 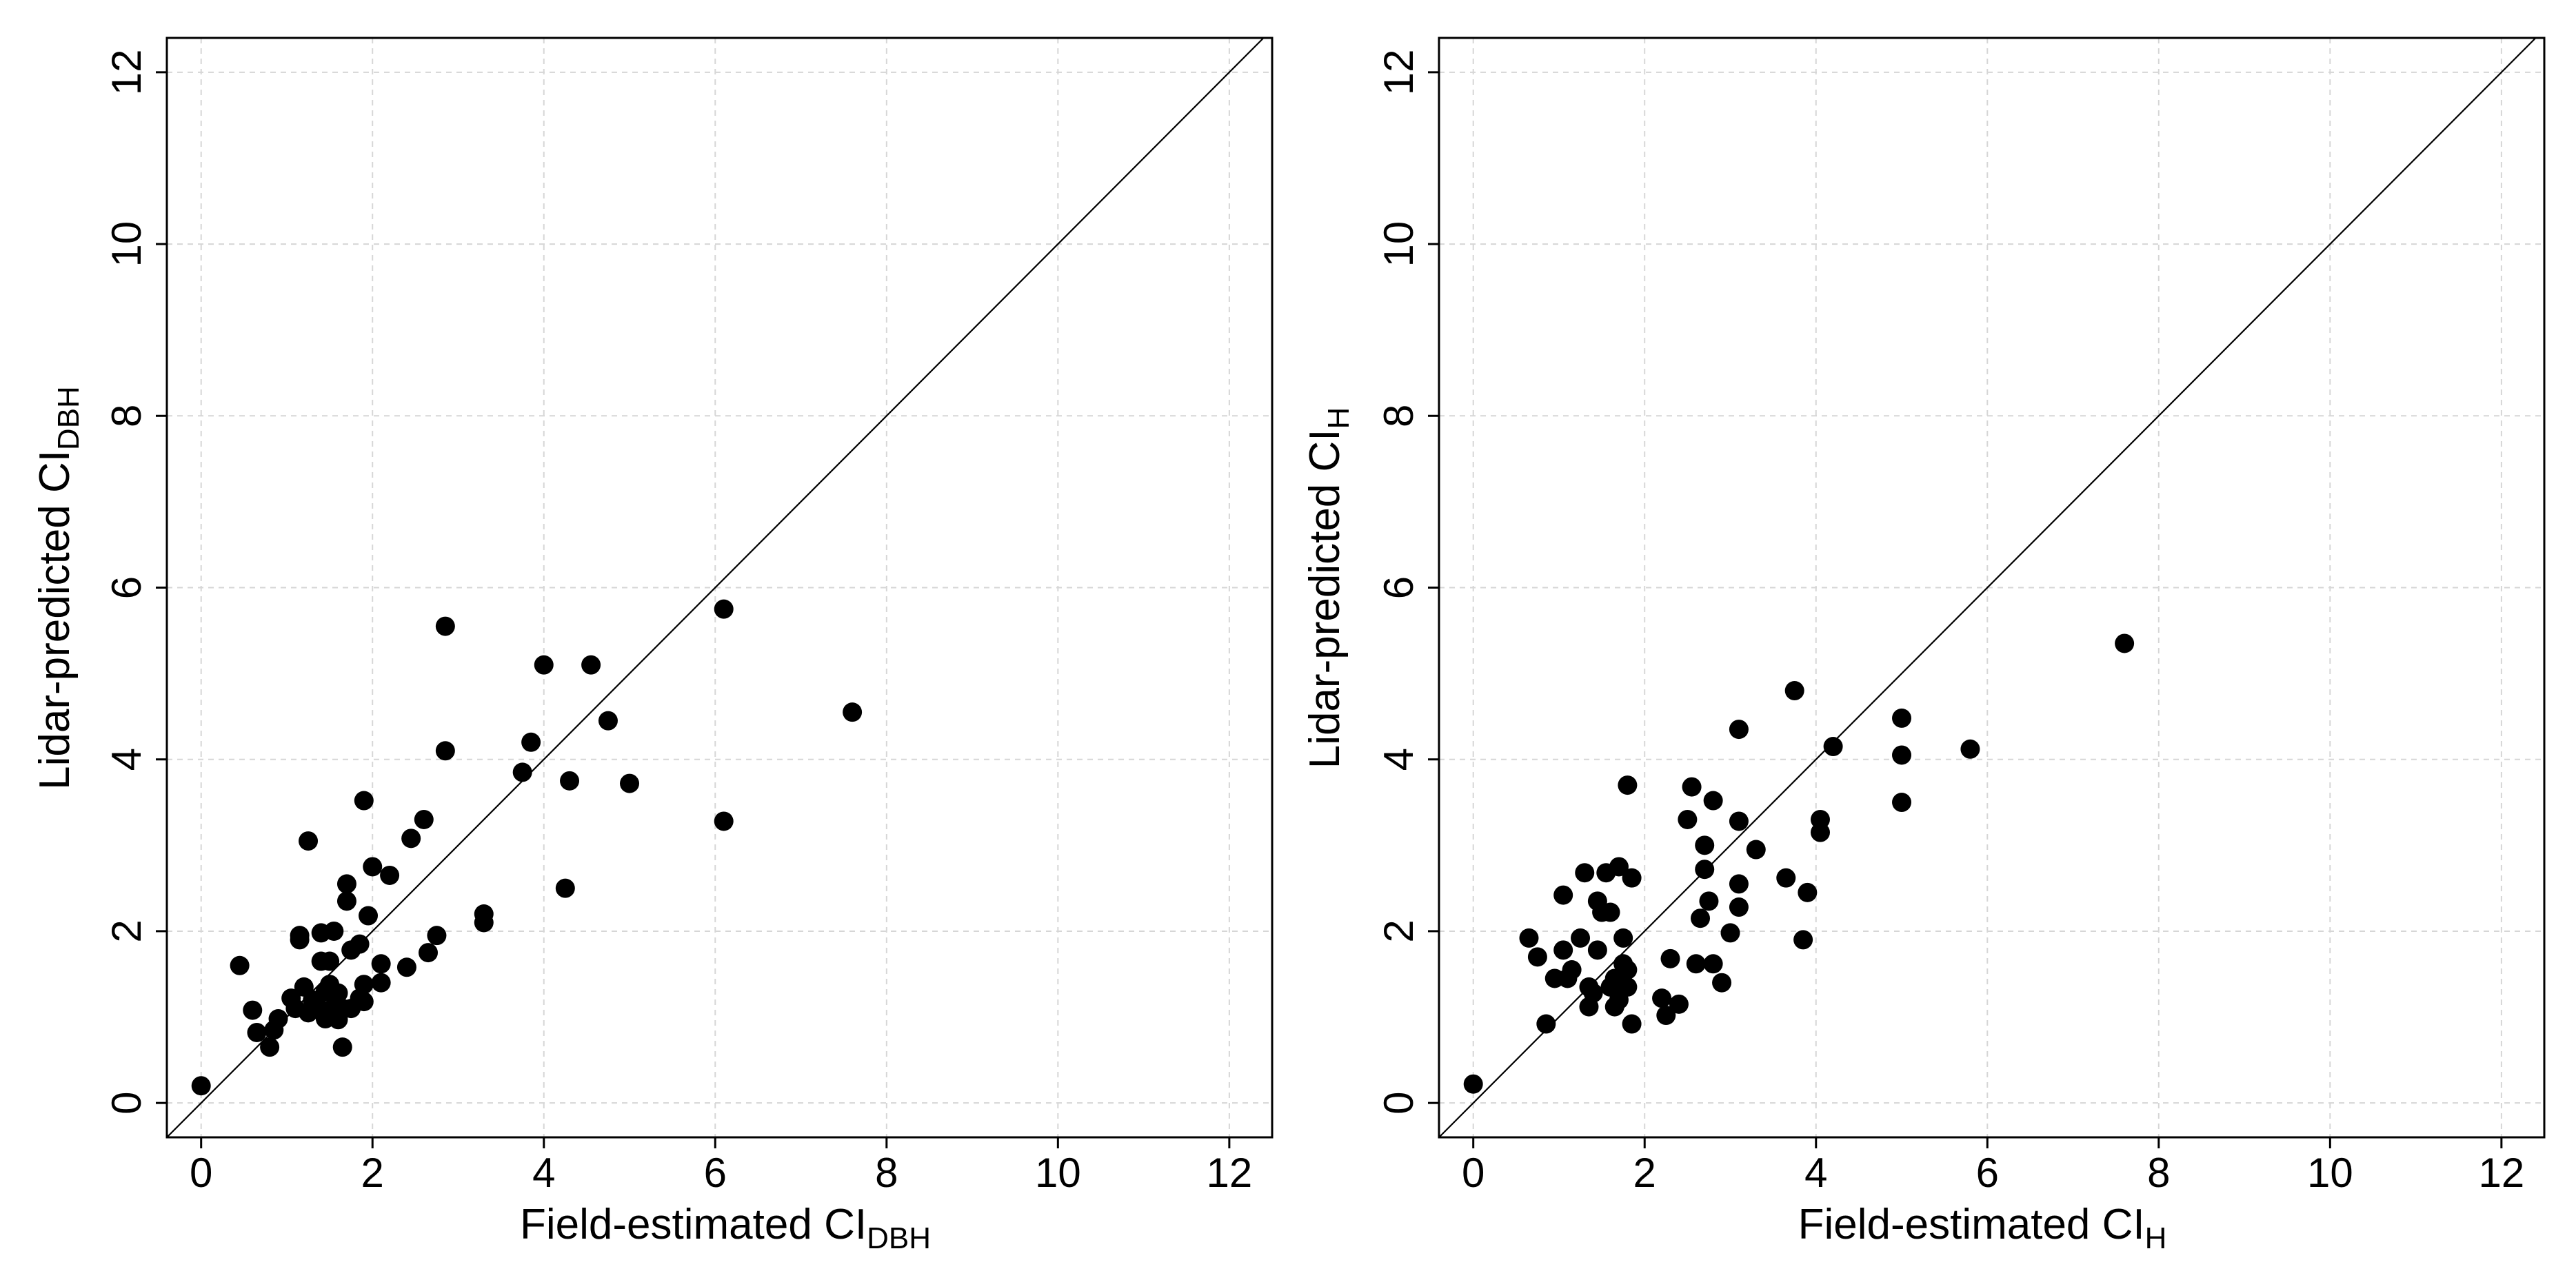 I want to click on x-ticks-h: 0 2 4 6 8 10 12, so click(x=1993, y=1166).